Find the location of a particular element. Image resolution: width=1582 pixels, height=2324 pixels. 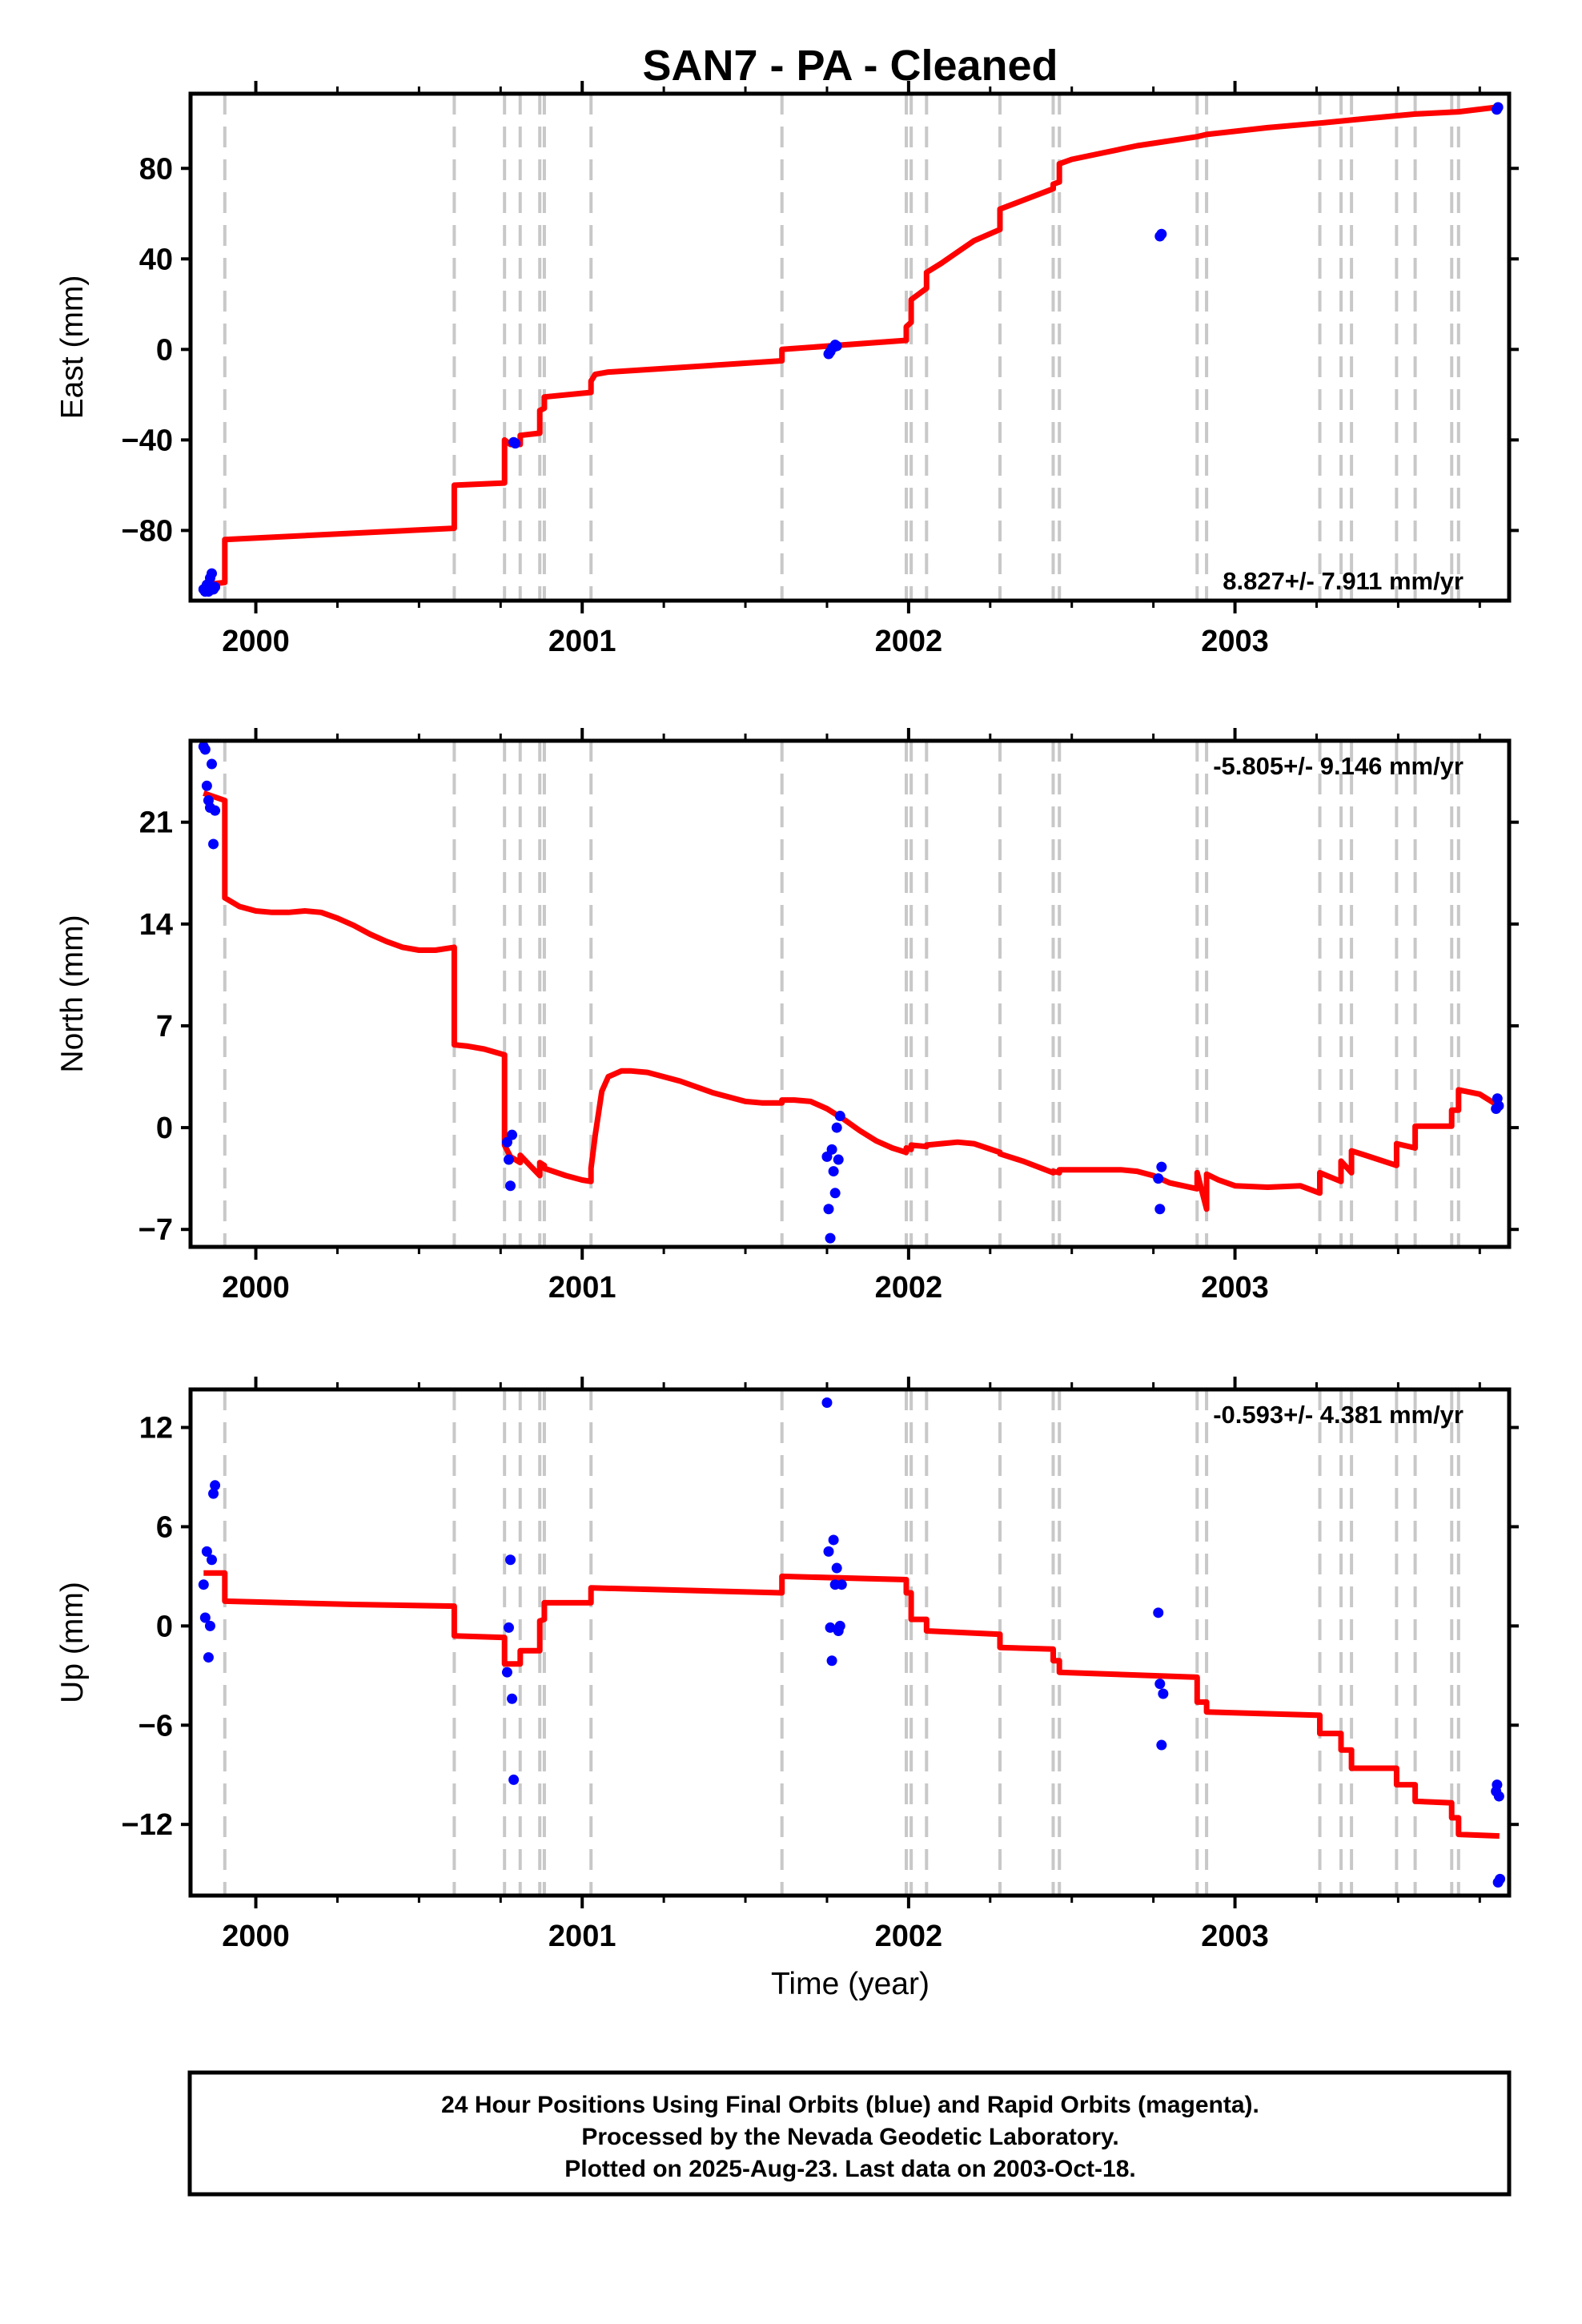

east-xtick-label-1: 2001 is located at coordinates (582, 641).